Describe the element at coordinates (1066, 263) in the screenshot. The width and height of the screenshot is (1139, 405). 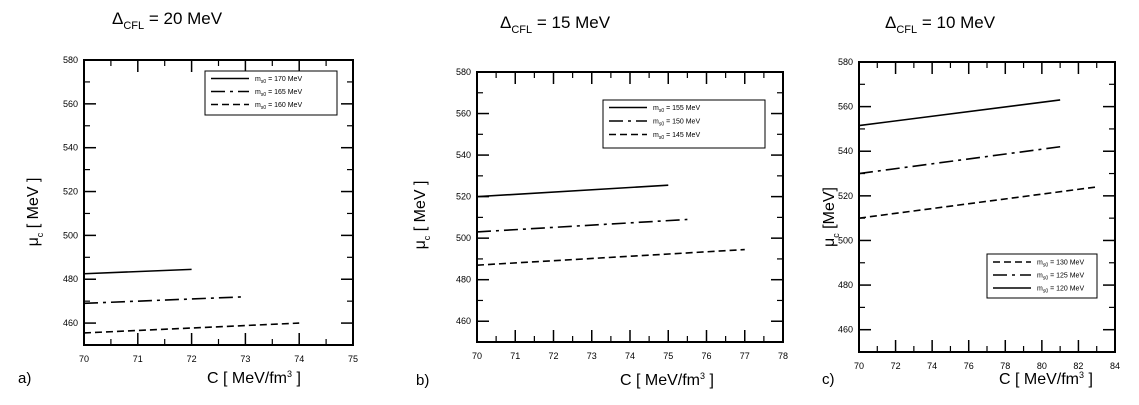
I see `legend-value: = 130 MeV` at that location.